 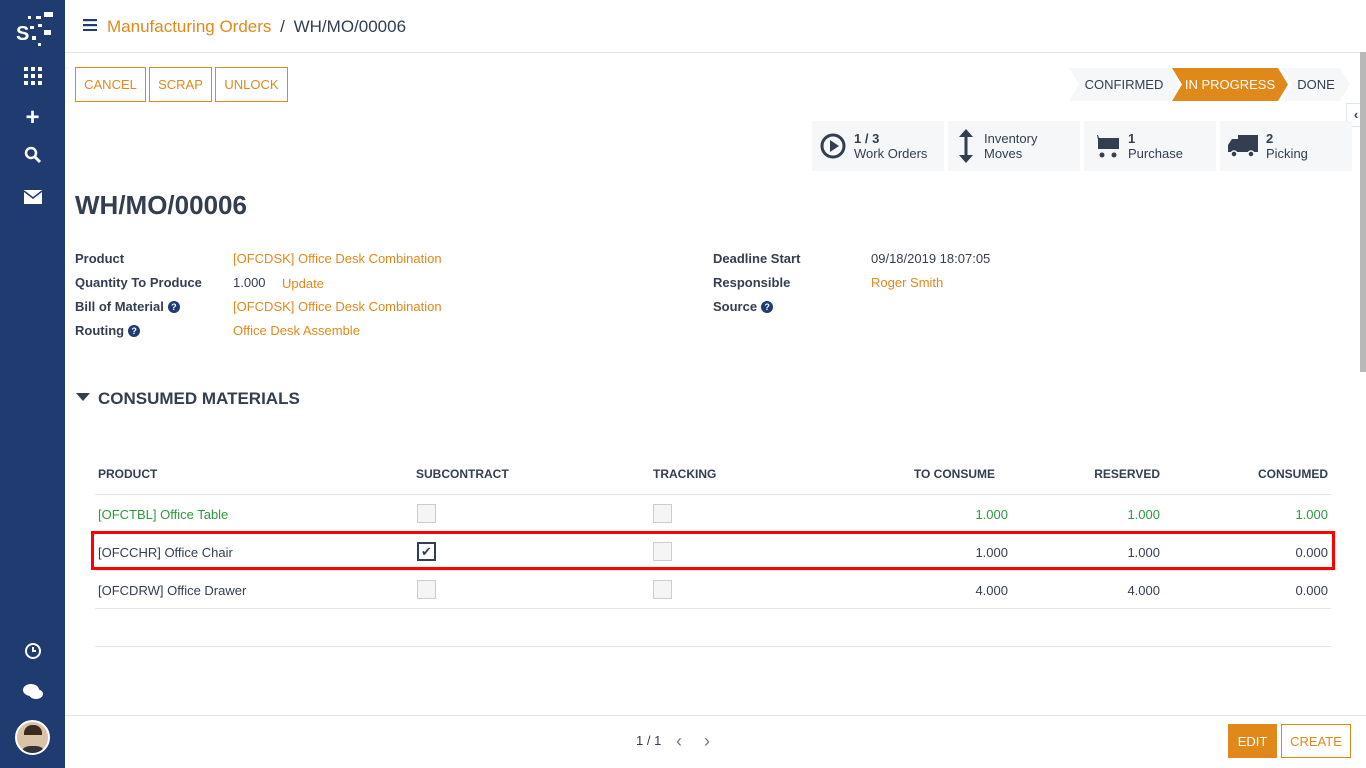 What do you see at coordinates (1316, 84) in the screenshot?
I see `stage-done: DONE` at bounding box center [1316, 84].